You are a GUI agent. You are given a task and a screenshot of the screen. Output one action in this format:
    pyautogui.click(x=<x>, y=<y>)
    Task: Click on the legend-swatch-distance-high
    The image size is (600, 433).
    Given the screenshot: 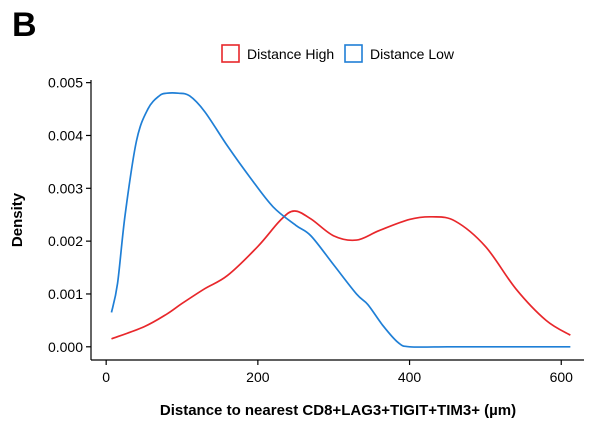 What is the action you would take?
    pyautogui.click(x=230, y=53)
    